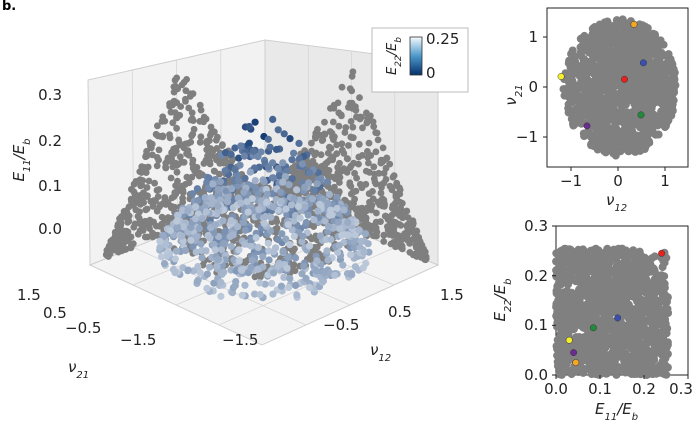 This screenshot has width=700, height=426. What do you see at coordinates (240, 340) in the screenshot?
I see `x-tick-label: −1.5` at bounding box center [240, 340].